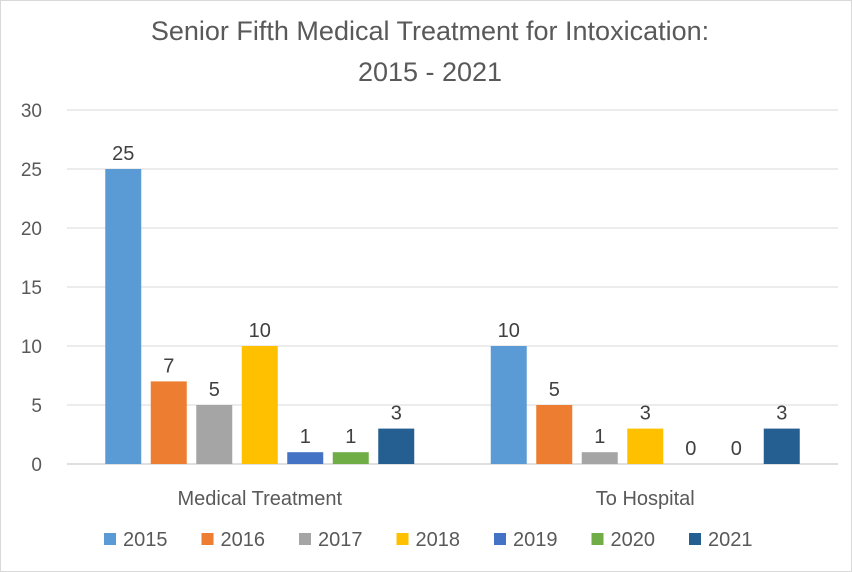 Image resolution: width=852 pixels, height=572 pixels. I want to click on y-tick-label: 15, so click(31, 288).